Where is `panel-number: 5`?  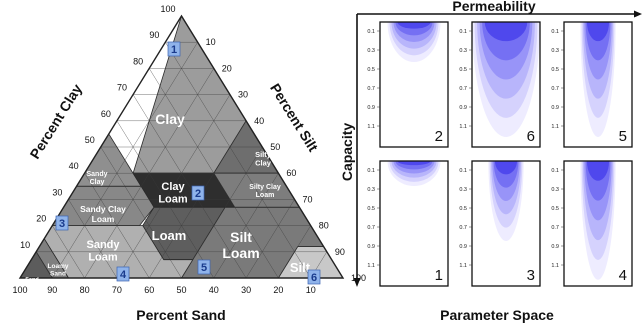
panel-number: 5 is located at coordinates (623, 136).